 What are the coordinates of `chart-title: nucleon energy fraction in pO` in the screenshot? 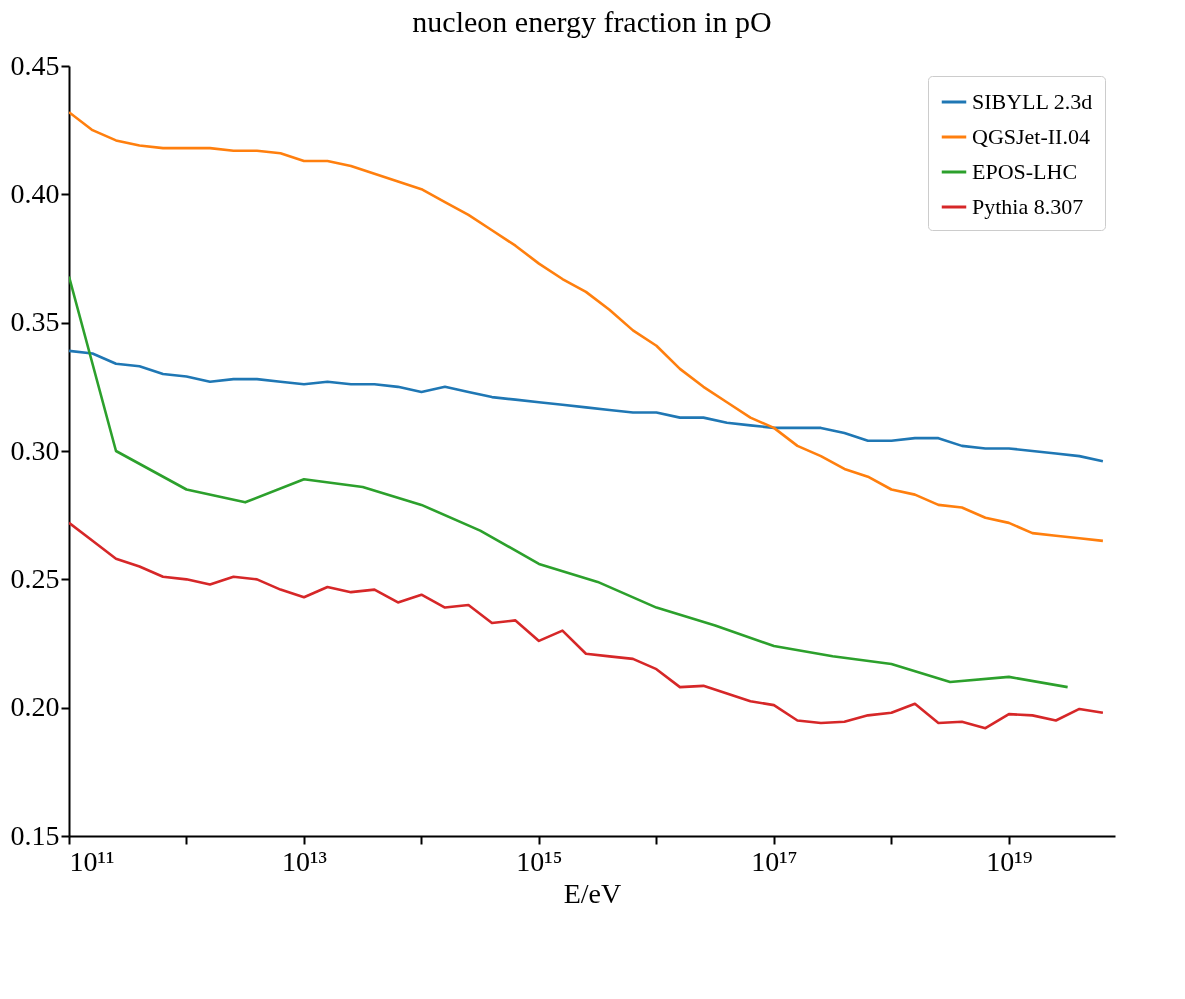 It's located at (592, 21).